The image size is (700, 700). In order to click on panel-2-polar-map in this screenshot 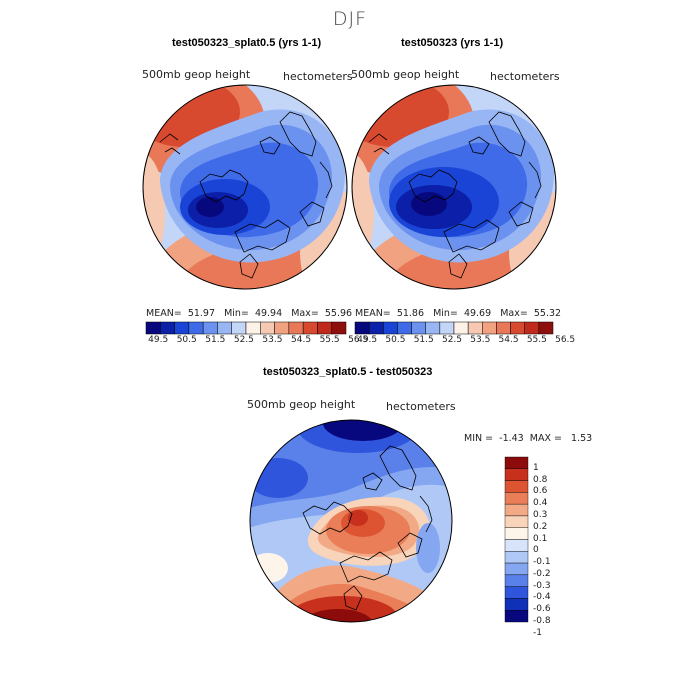, I will do `click(454, 187)`.